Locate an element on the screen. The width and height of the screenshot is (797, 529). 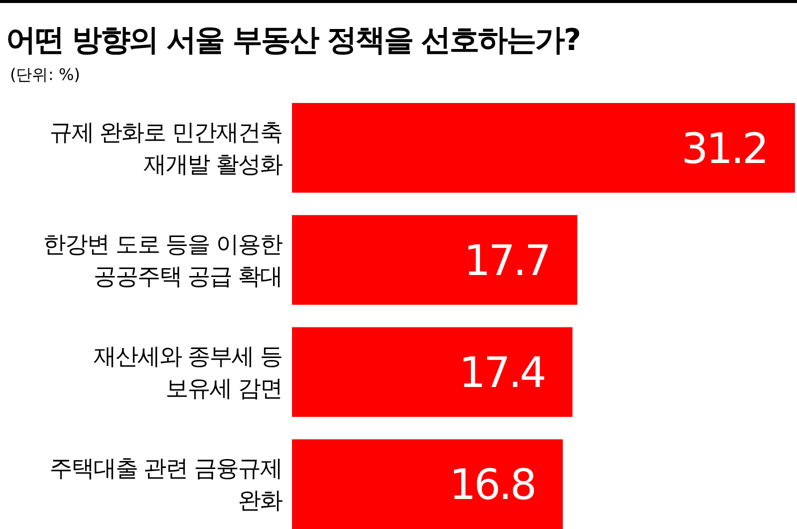
data-label: 17.7 is located at coordinates (507, 260).